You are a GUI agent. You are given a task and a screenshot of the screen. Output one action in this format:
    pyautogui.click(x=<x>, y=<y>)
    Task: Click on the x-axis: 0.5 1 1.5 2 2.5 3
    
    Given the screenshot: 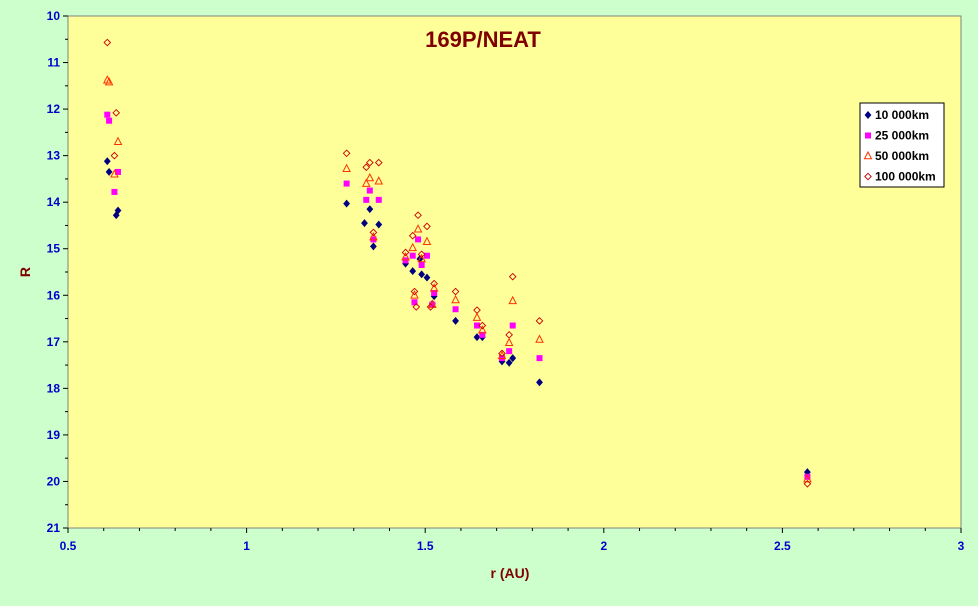 What is the action you would take?
    pyautogui.click(x=512, y=540)
    